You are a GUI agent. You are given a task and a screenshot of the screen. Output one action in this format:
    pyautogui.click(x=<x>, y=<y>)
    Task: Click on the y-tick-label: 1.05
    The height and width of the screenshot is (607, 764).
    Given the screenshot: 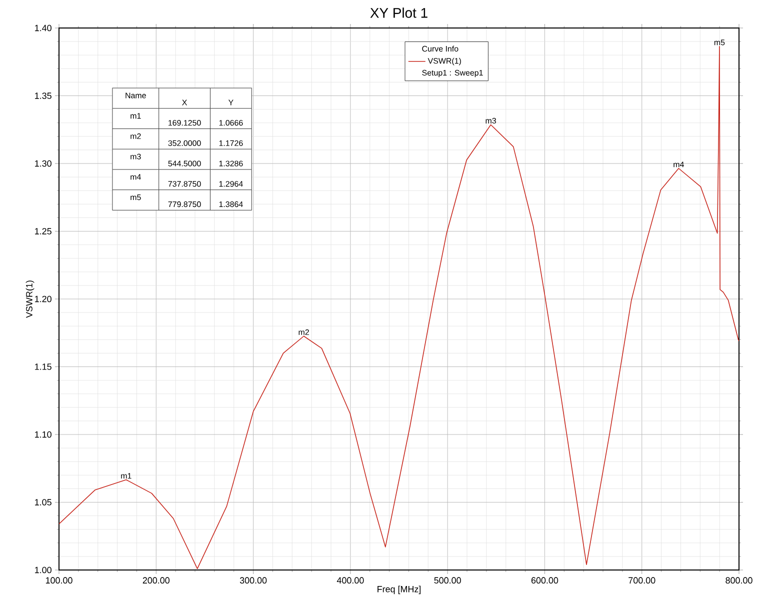 What is the action you would take?
    pyautogui.click(x=43, y=502)
    